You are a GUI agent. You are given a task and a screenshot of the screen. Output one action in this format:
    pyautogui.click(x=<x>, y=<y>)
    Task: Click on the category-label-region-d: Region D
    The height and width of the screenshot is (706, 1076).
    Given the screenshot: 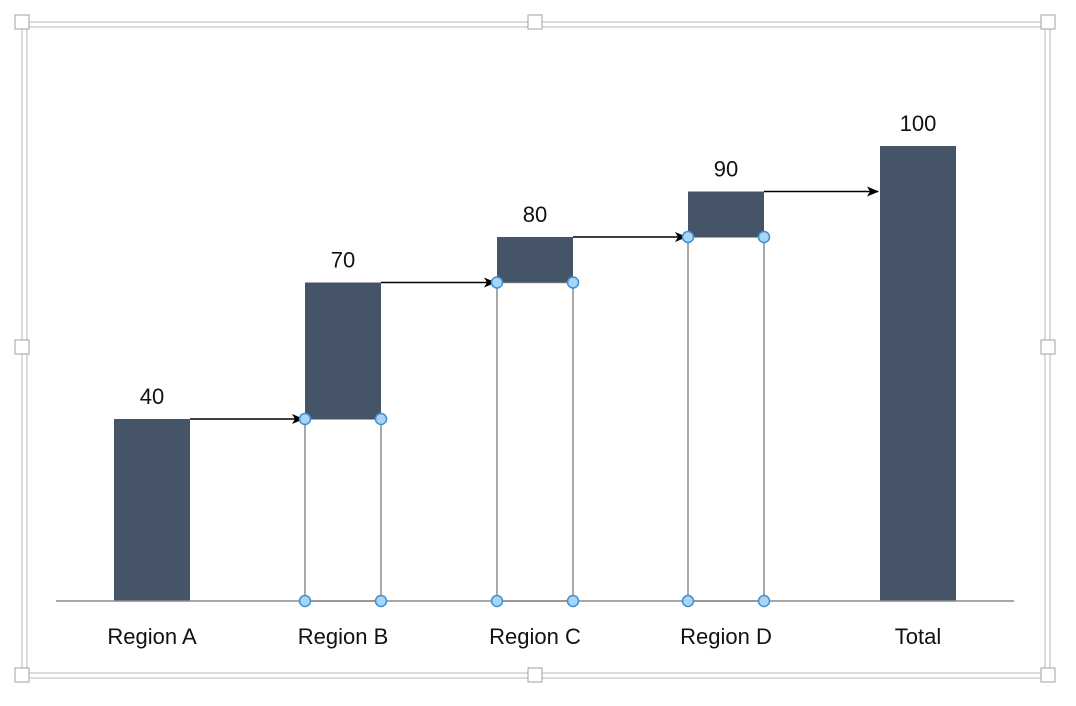 What is the action you would take?
    pyautogui.click(x=726, y=636)
    